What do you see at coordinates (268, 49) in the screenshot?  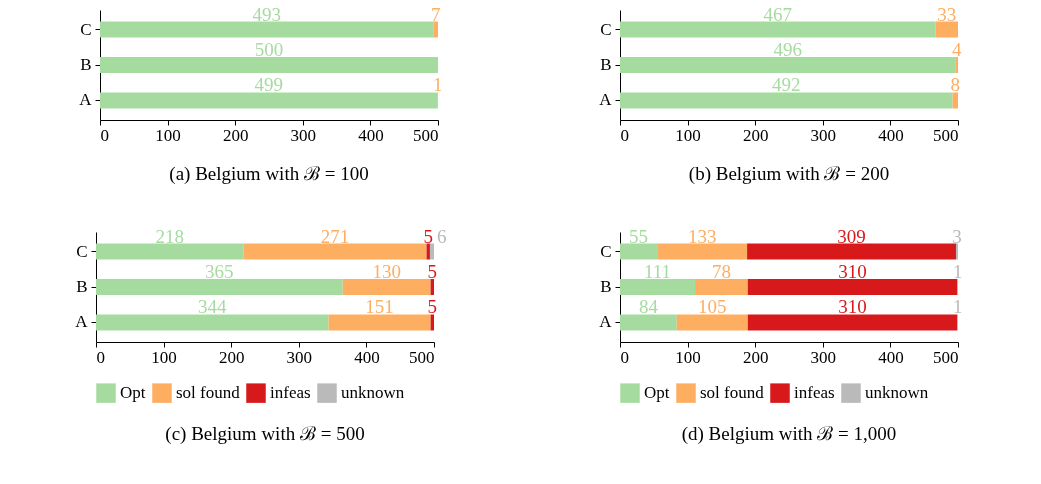 I see `data-label: 500` at bounding box center [268, 49].